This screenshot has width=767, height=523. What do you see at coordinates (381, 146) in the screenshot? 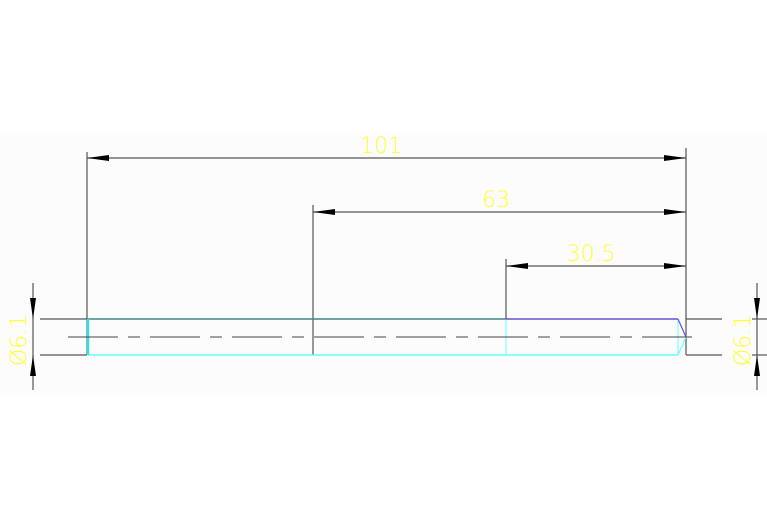
I see `dimension-text-101: 101` at bounding box center [381, 146].